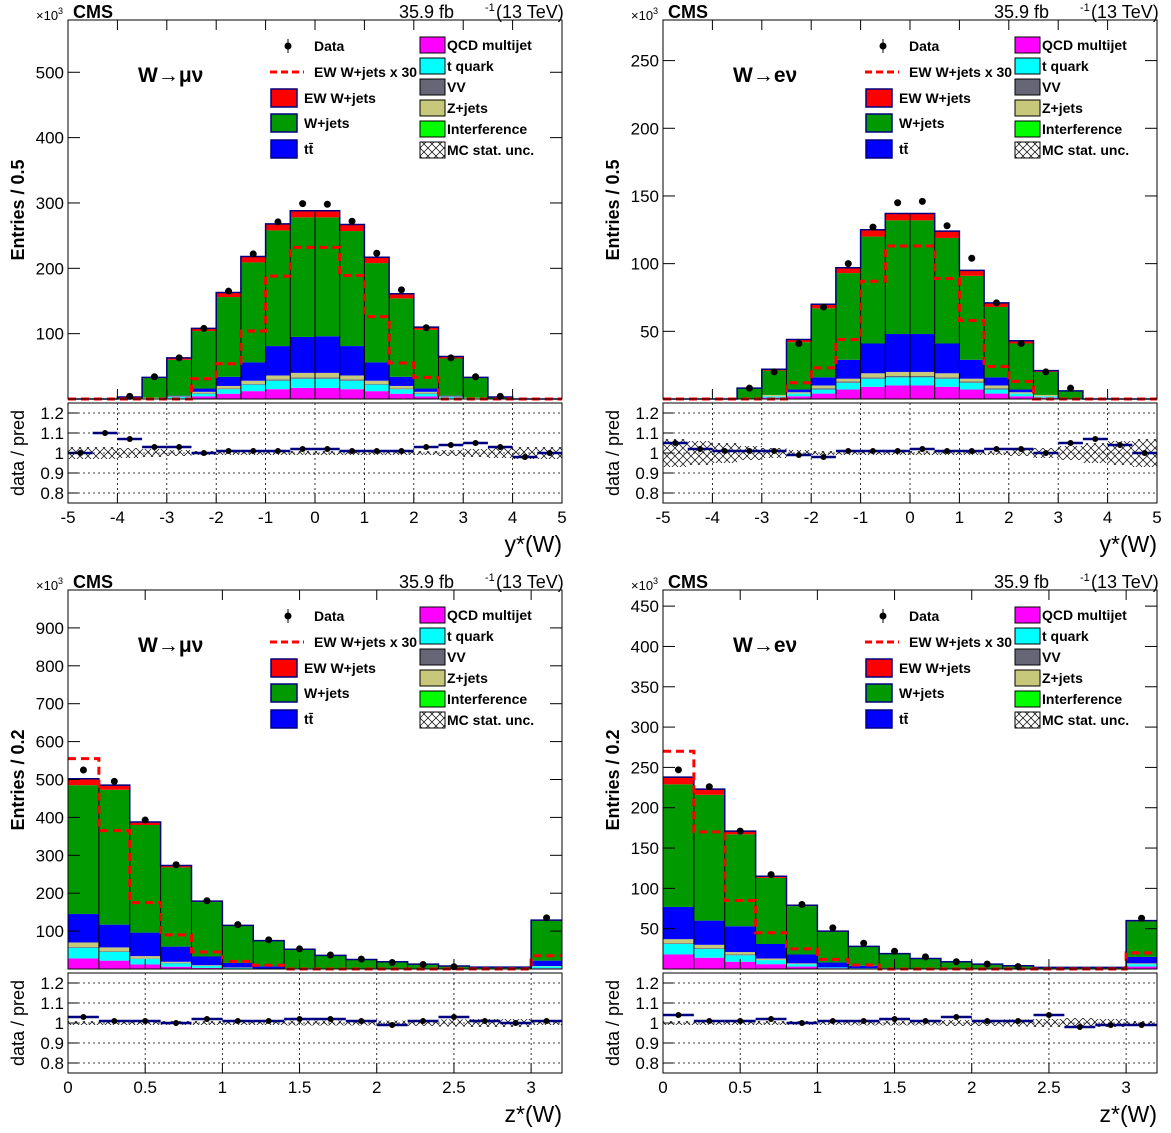 This screenshot has width=1171, height=1133. Describe the element at coordinates (50, 855) in the screenshot. I see `ytick-label: 300` at that location.